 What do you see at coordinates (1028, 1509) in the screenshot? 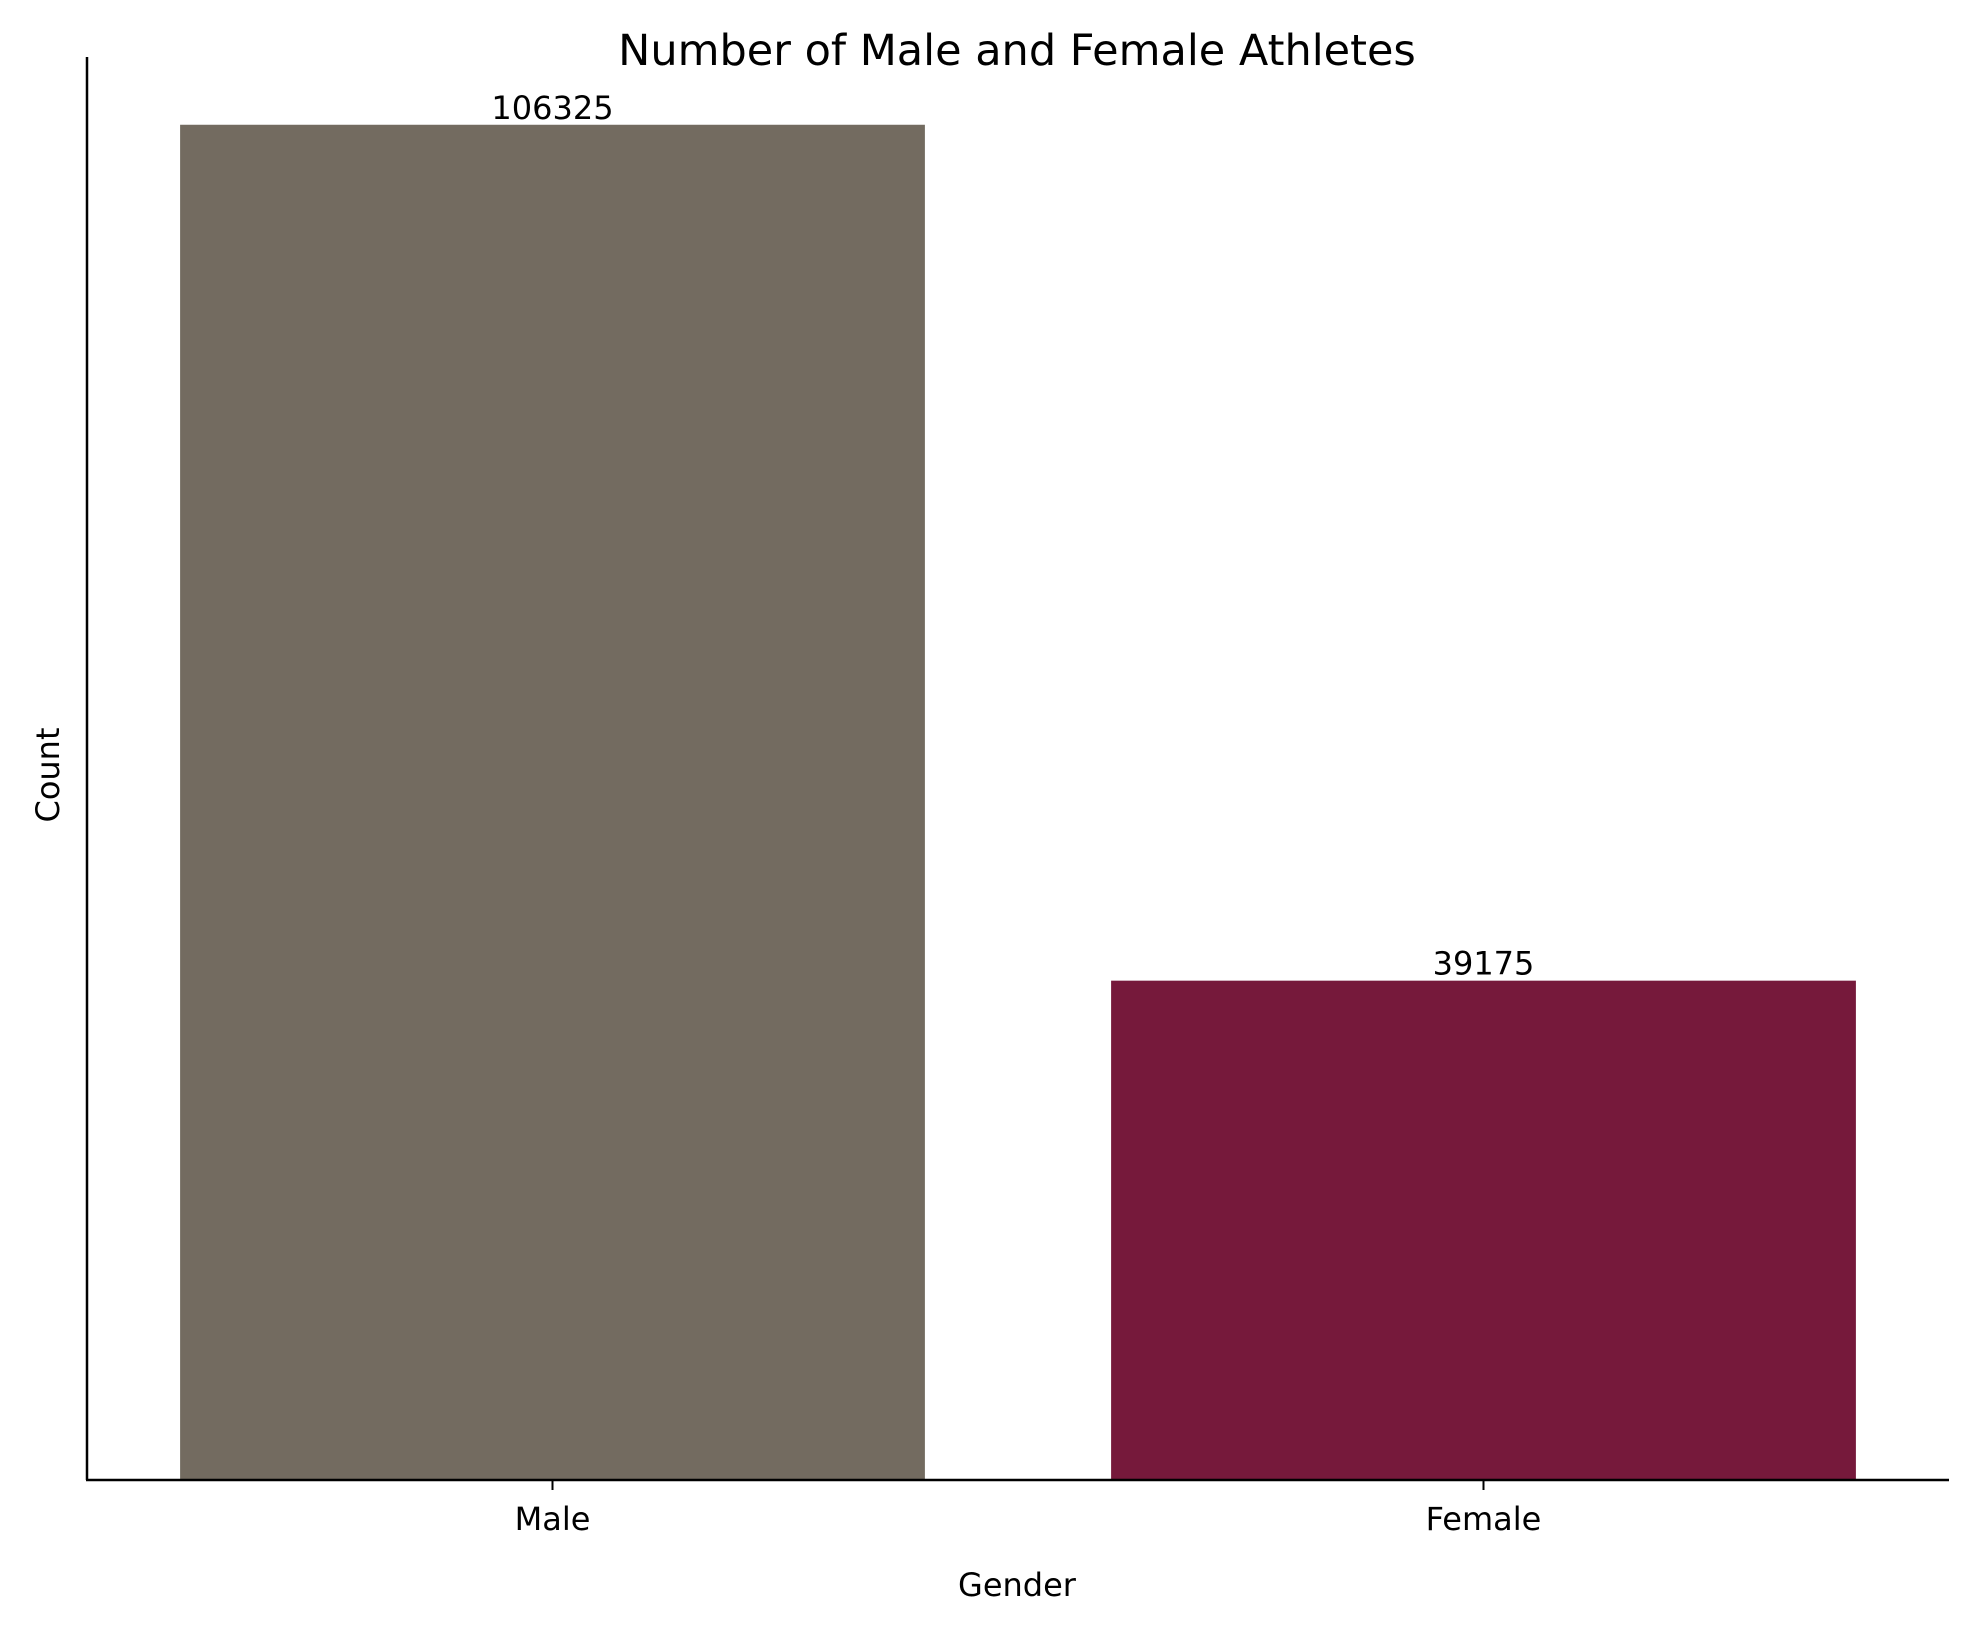
I see `x-ticks-group: Male Female` at bounding box center [1028, 1509].